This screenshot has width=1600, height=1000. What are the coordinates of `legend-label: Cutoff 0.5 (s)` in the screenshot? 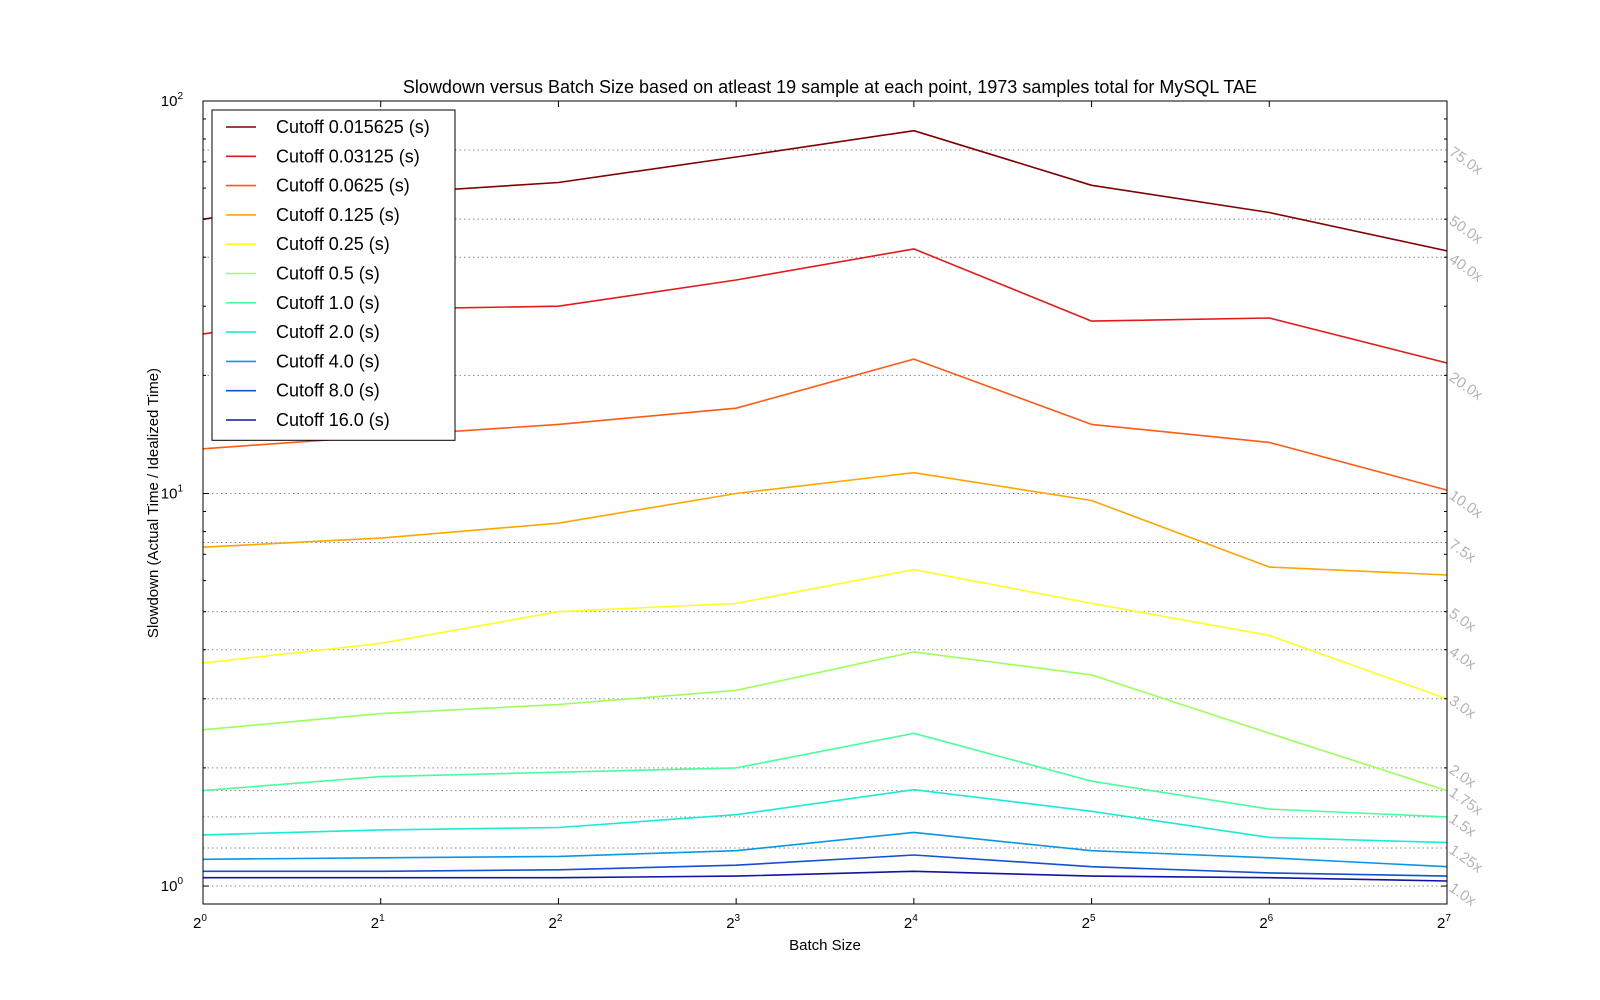 It's located at (328, 274).